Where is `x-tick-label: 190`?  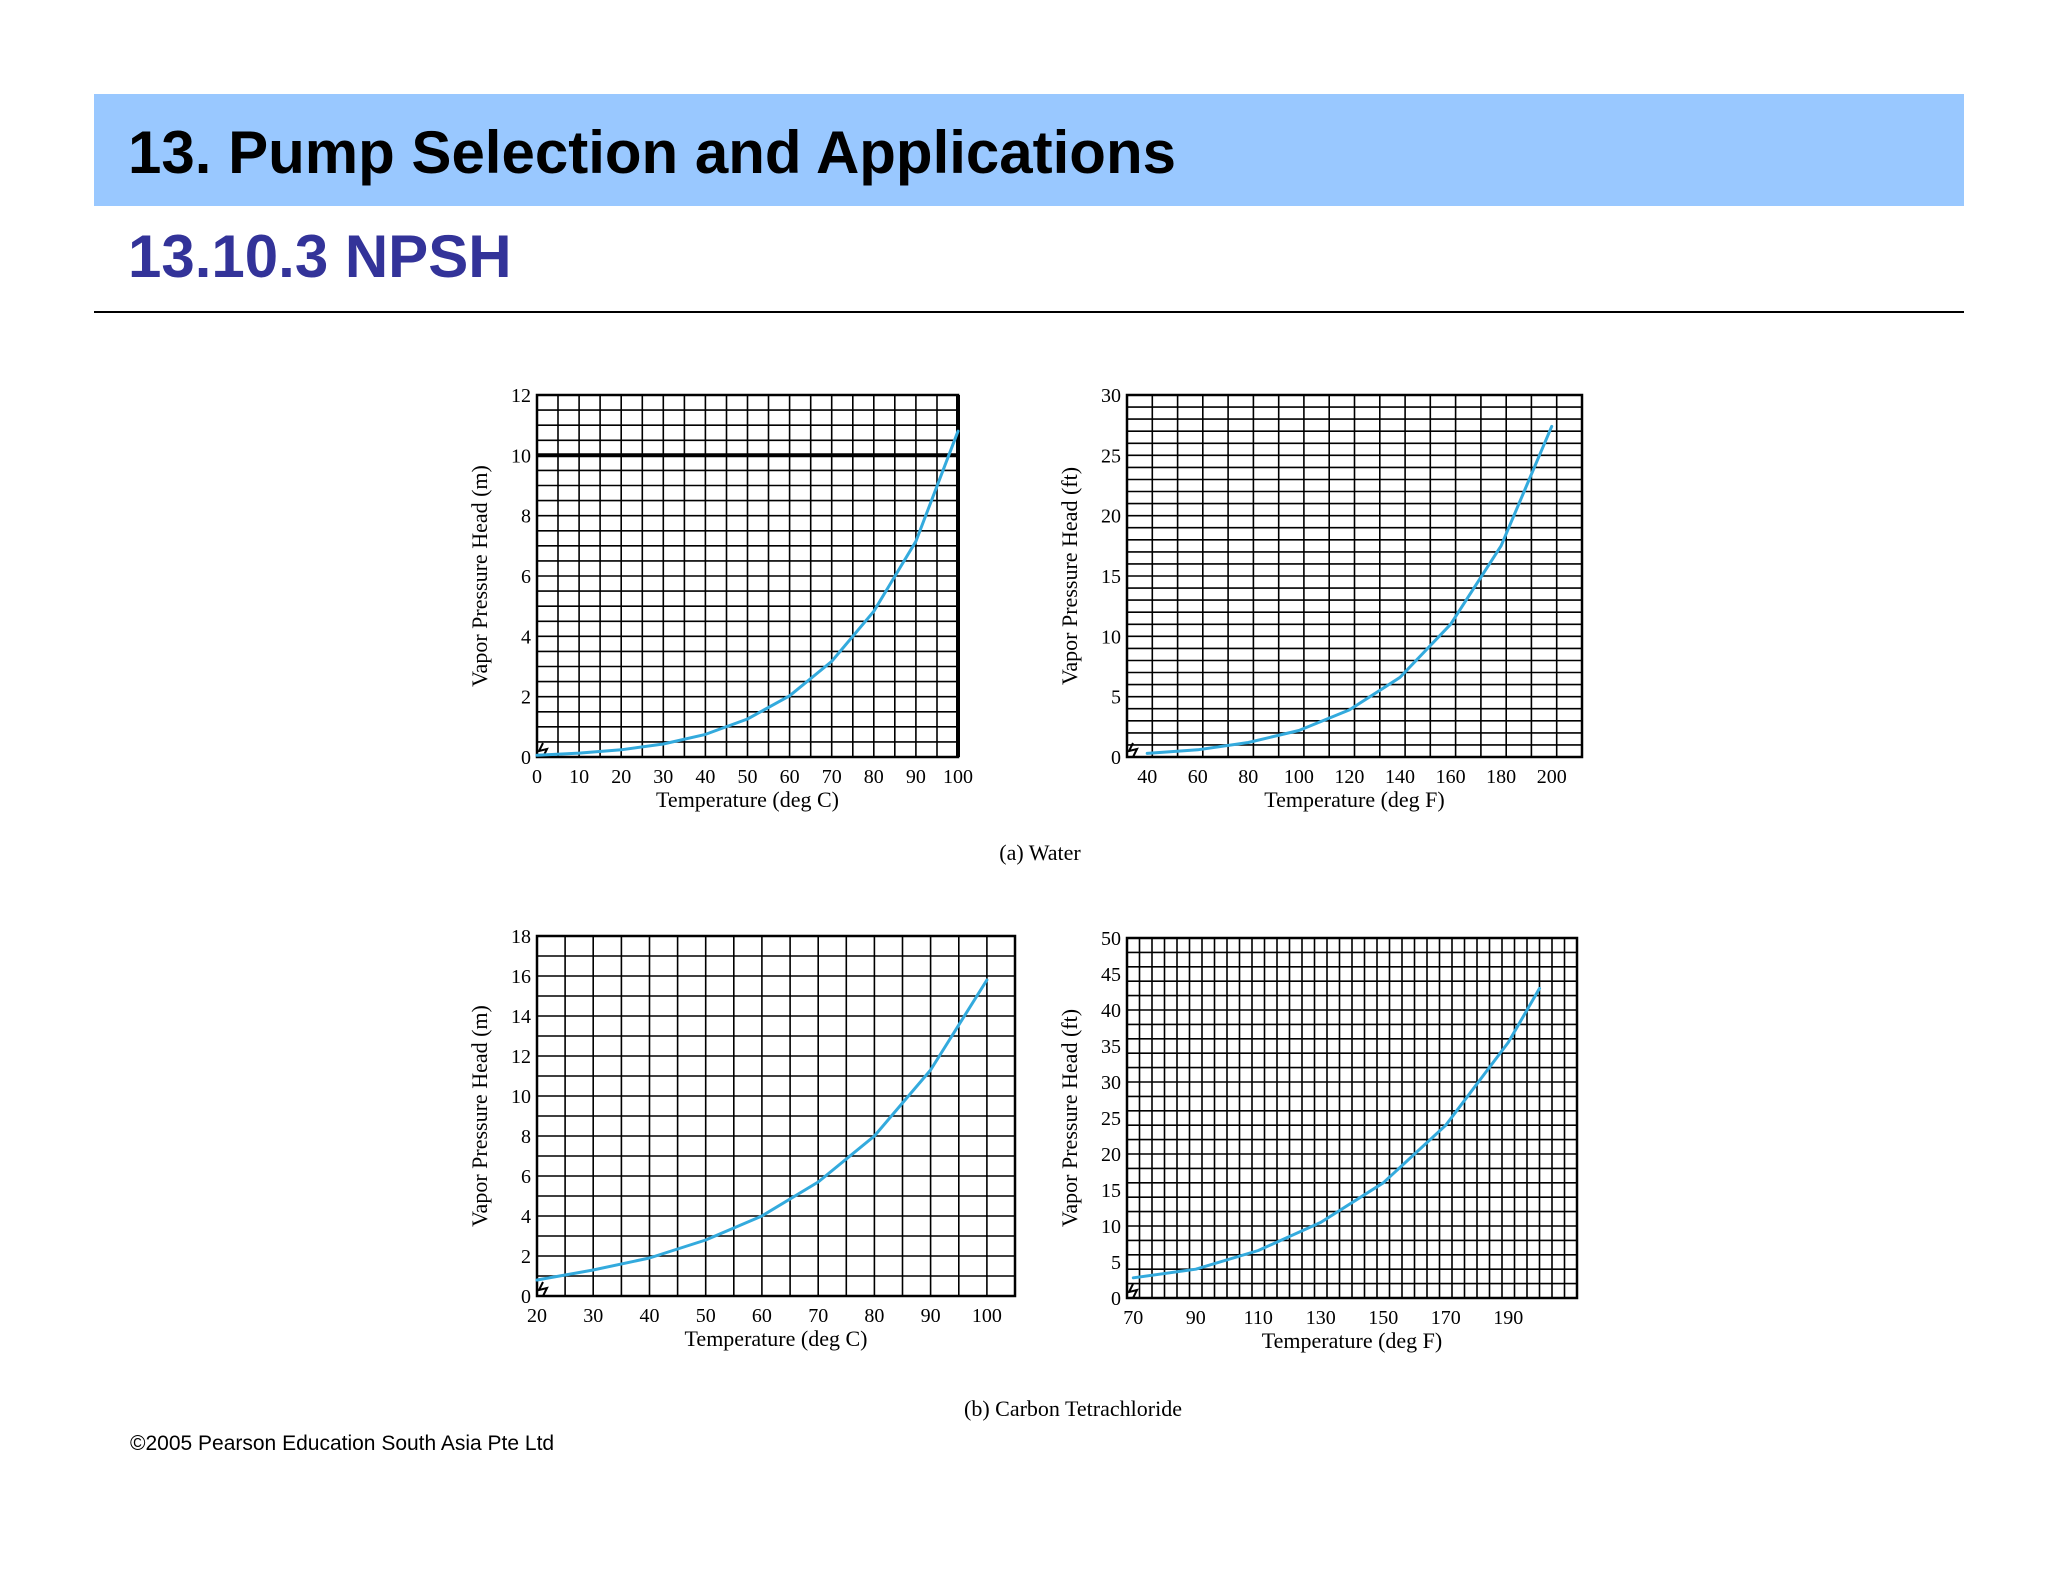
x-tick-label: 190 is located at coordinates (1508, 1318).